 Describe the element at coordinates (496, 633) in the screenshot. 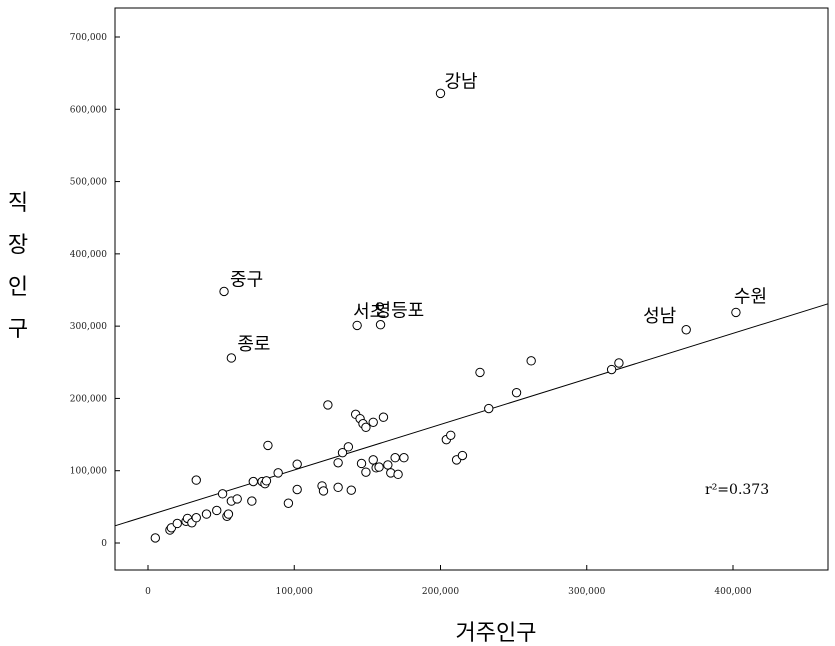

I see `x-axis-label: 거주인구` at that location.